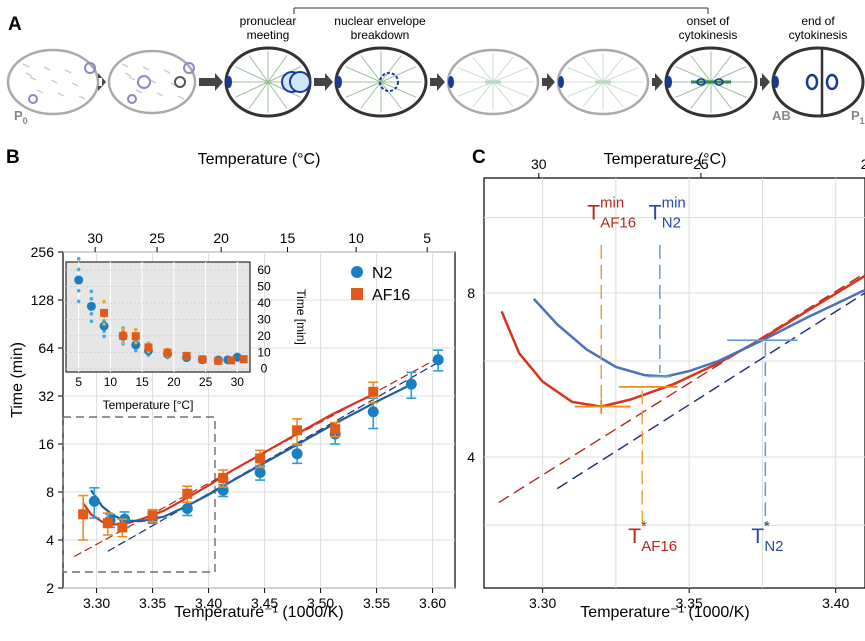  What do you see at coordinates (501, 10) in the screenshot?
I see `stage-bracket` at bounding box center [501, 10].